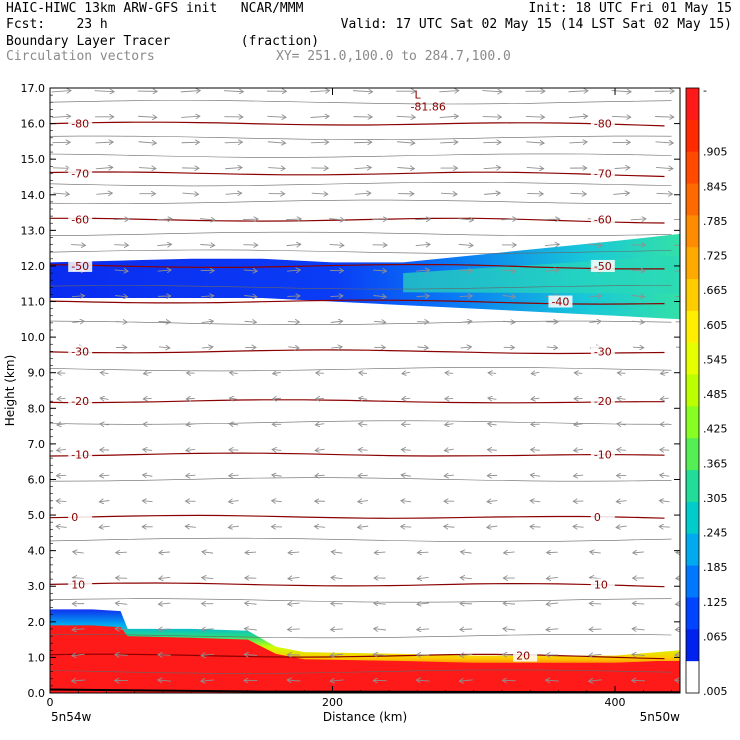 The image size is (740, 740). I want to click on contour-label-right: -40, so click(560, 302).